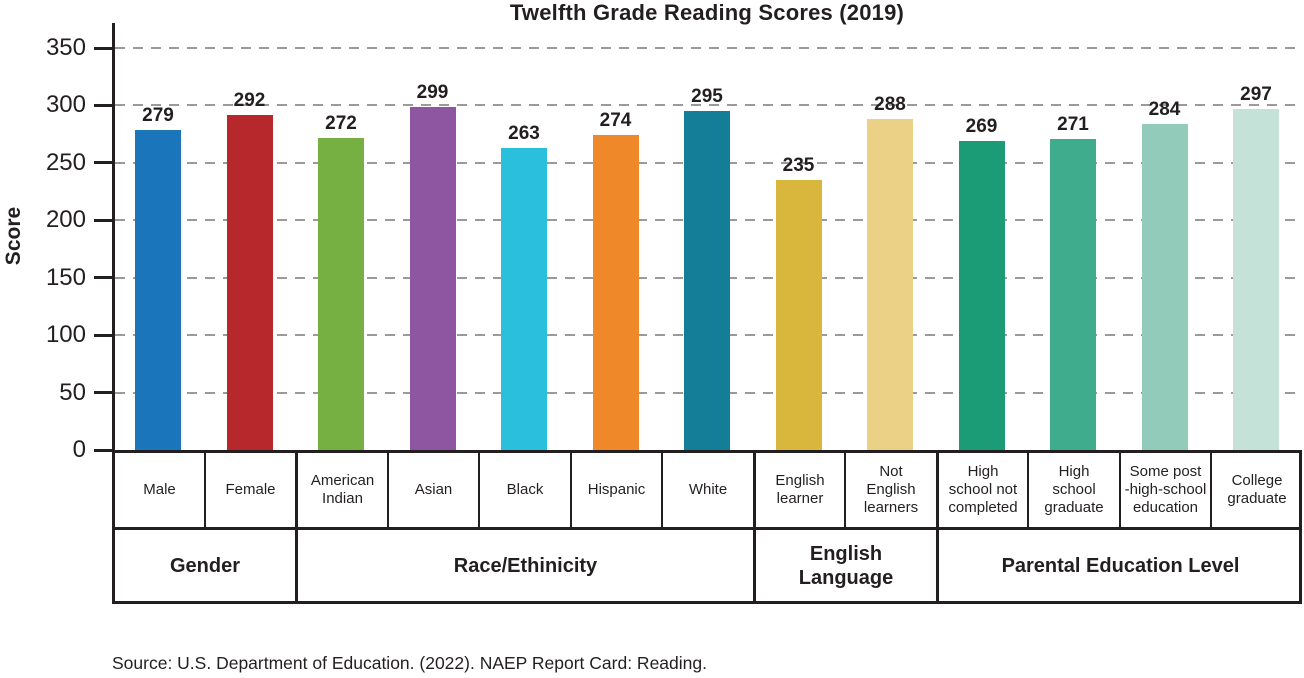 The width and height of the screenshot is (1304, 678). I want to click on y-tick-label: 0, so click(79, 449).